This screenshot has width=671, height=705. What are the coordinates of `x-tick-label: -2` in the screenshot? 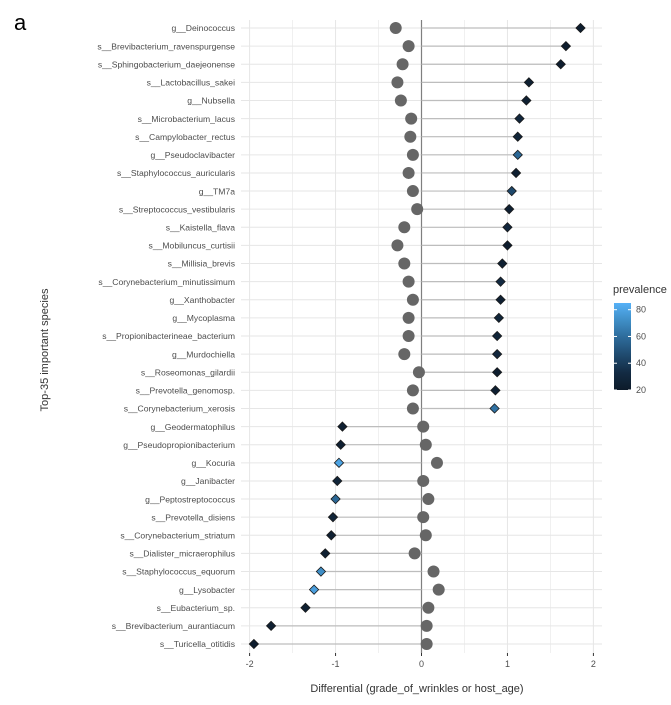 It's located at (250, 664).